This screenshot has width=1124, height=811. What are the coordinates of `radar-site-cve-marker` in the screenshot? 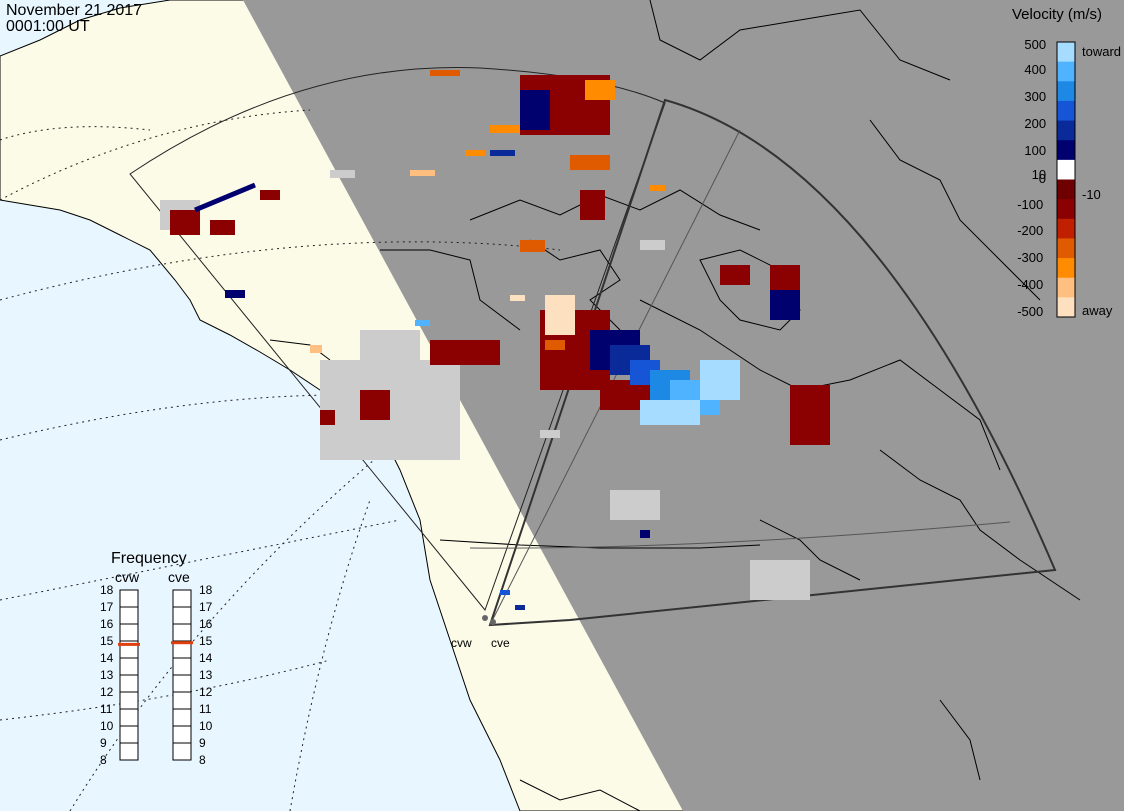 It's located at (493, 622).